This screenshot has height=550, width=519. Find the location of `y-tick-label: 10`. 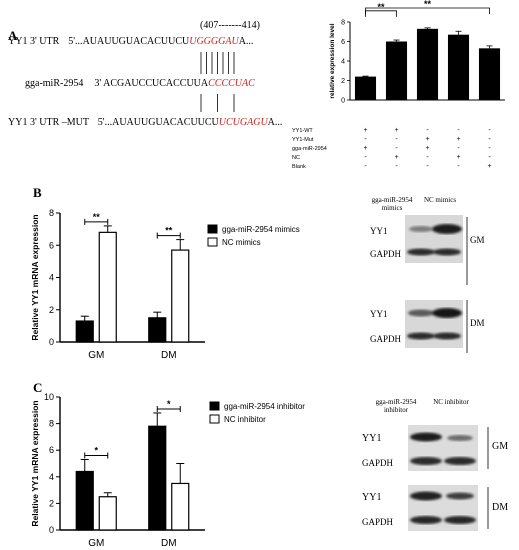

y-tick-label: 10 is located at coordinates (49, 397).